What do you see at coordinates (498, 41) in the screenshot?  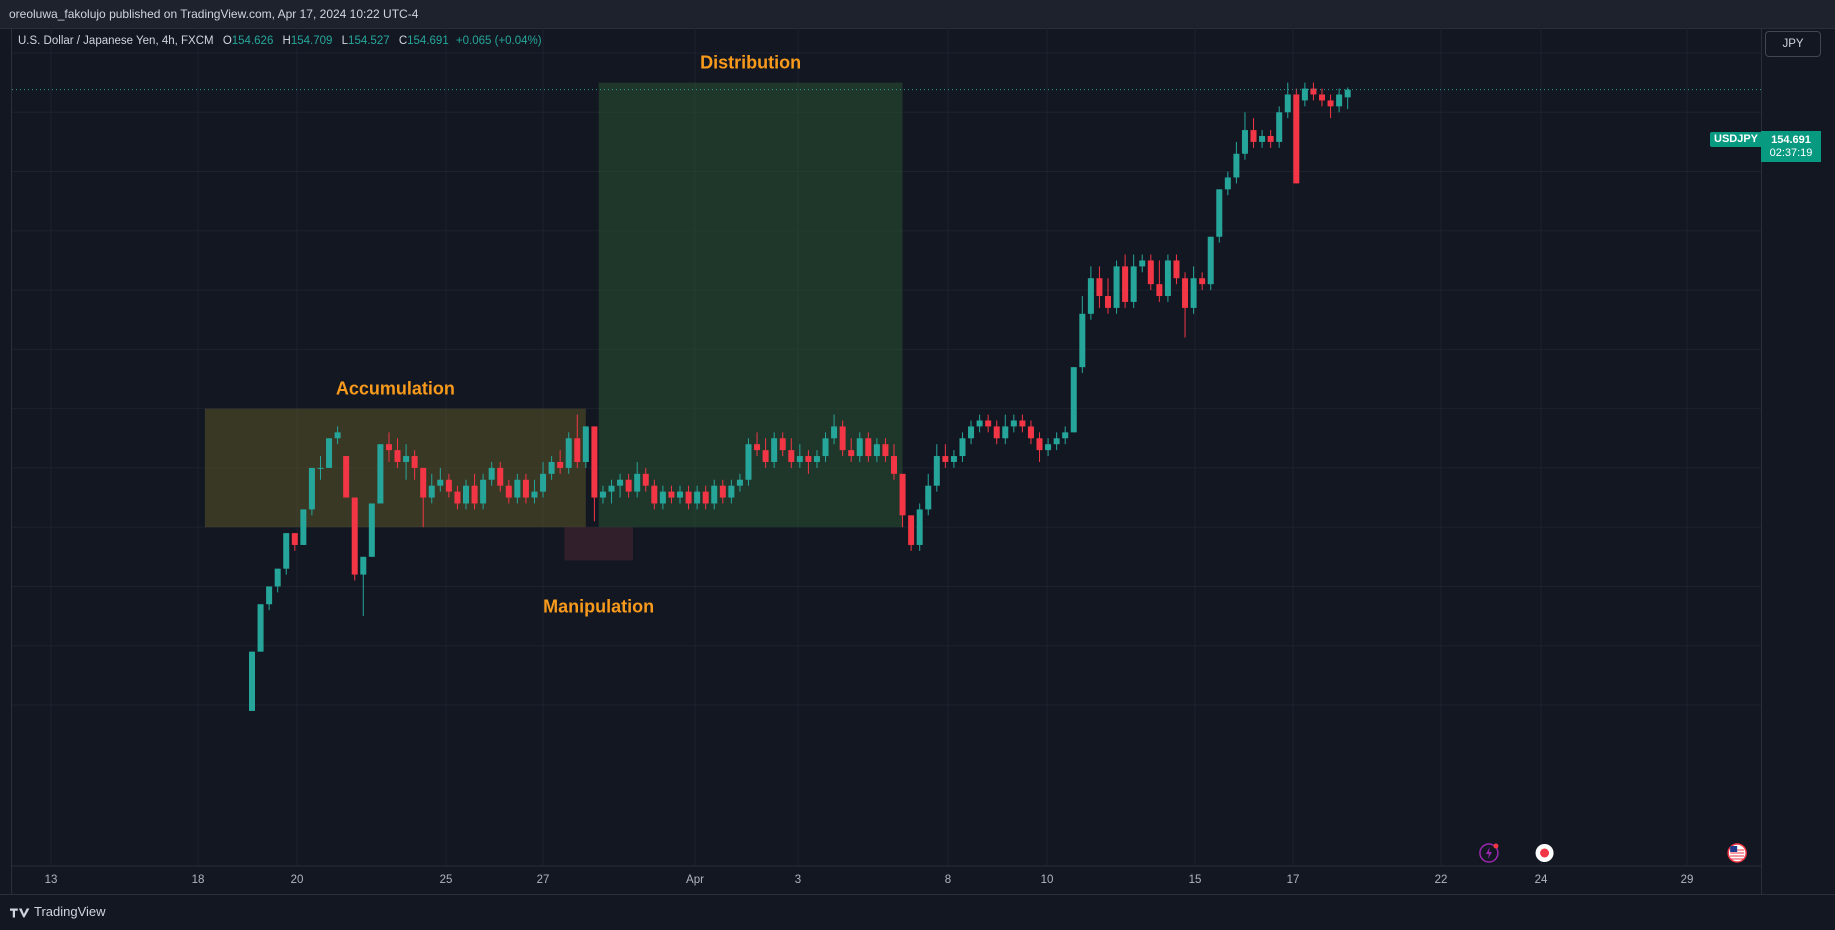 I see `change-value: +0.065 (+0.04%)` at bounding box center [498, 41].